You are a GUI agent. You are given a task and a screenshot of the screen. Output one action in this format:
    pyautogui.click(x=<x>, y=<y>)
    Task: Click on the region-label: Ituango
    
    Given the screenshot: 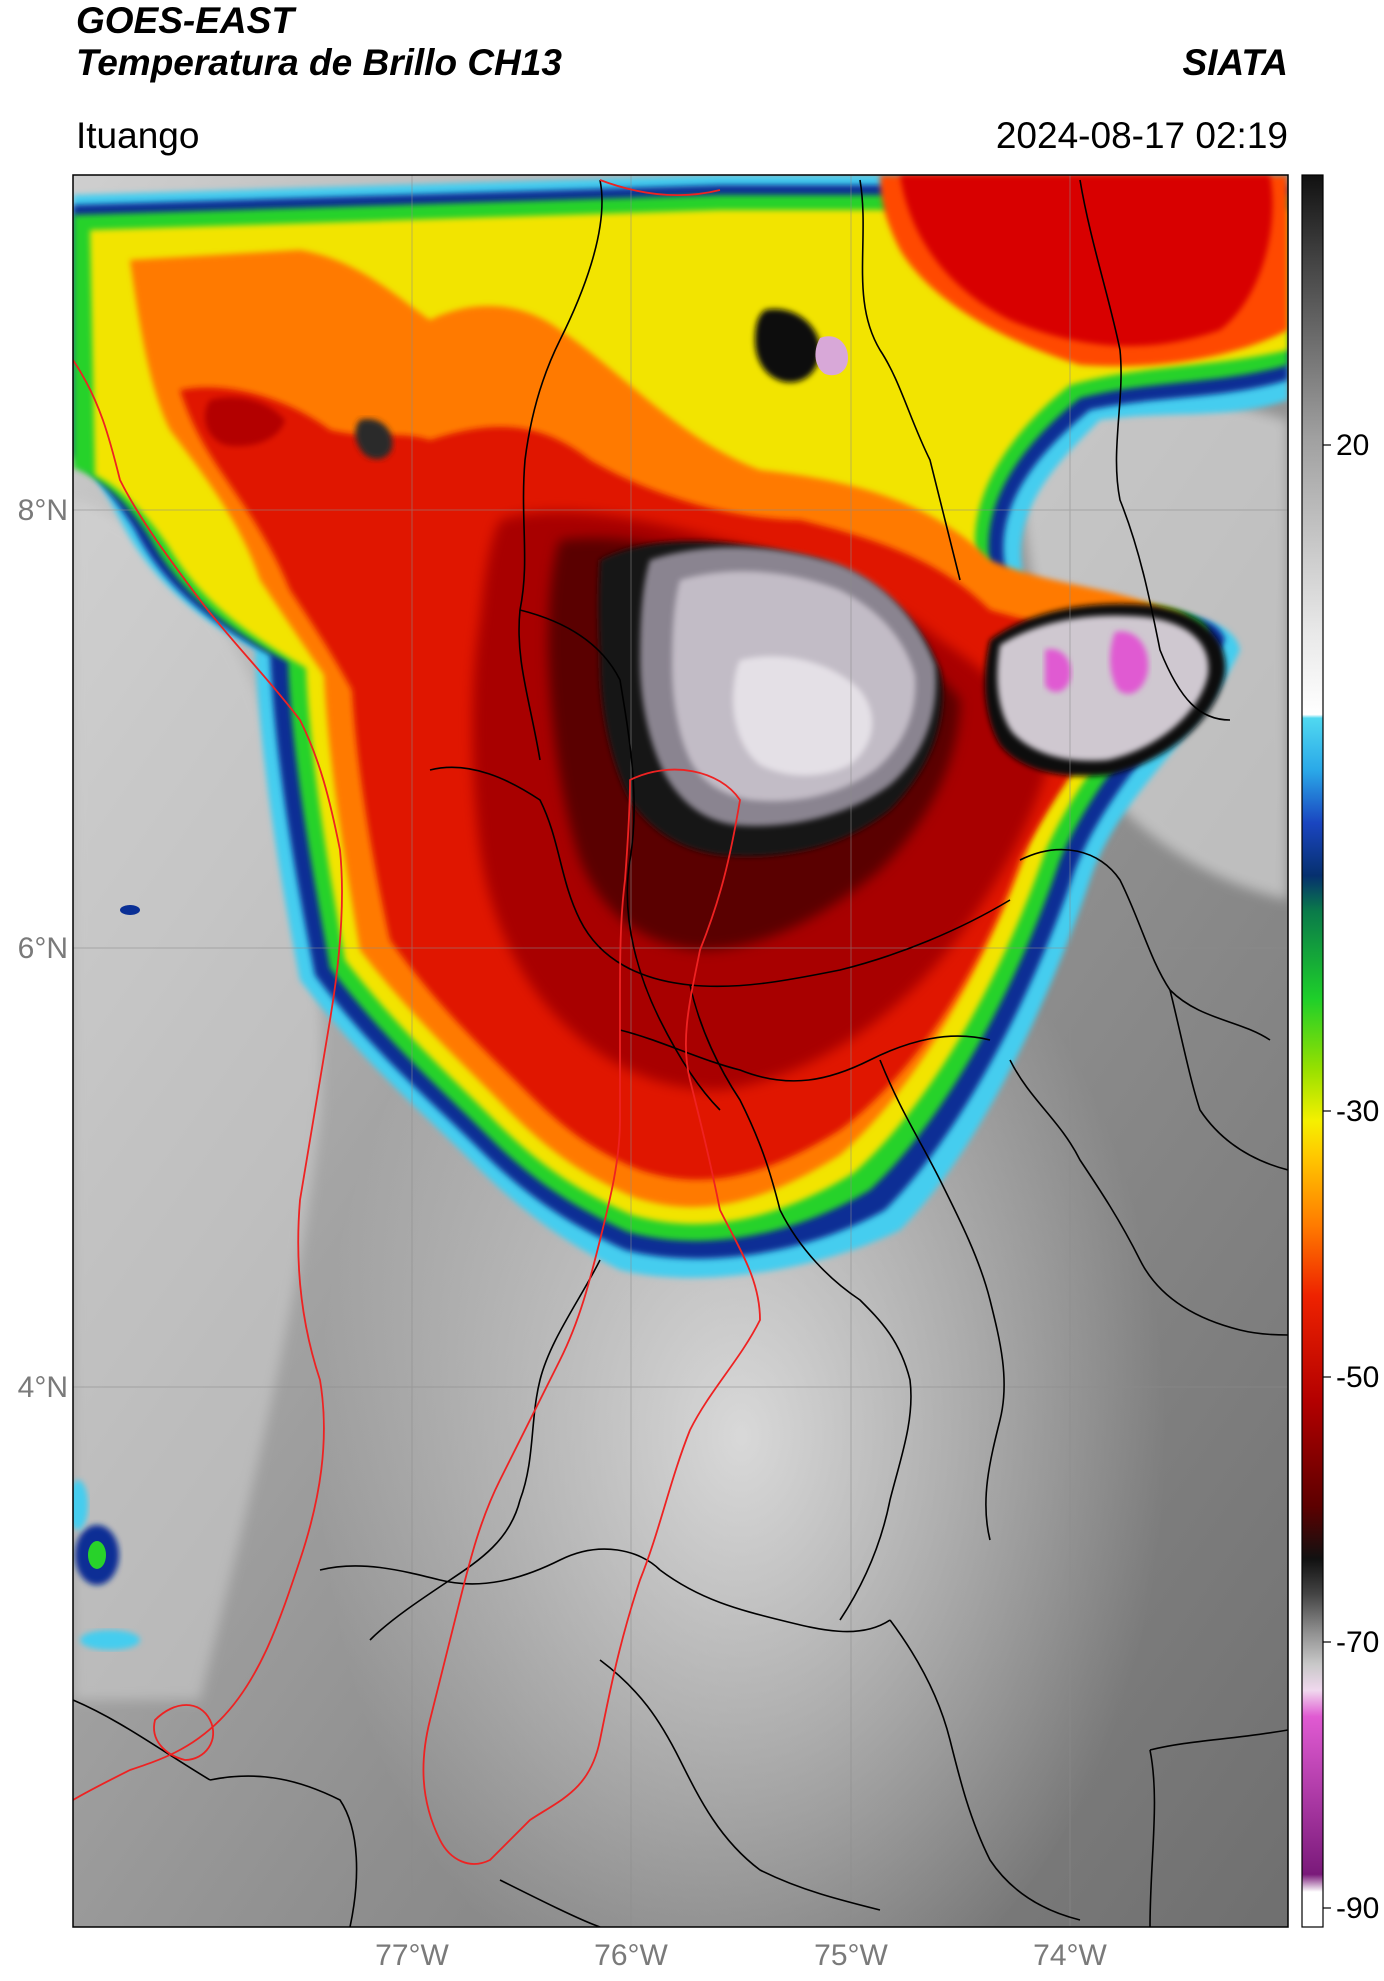 What is the action you would take?
    pyautogui.click(x=138, y=135)
    